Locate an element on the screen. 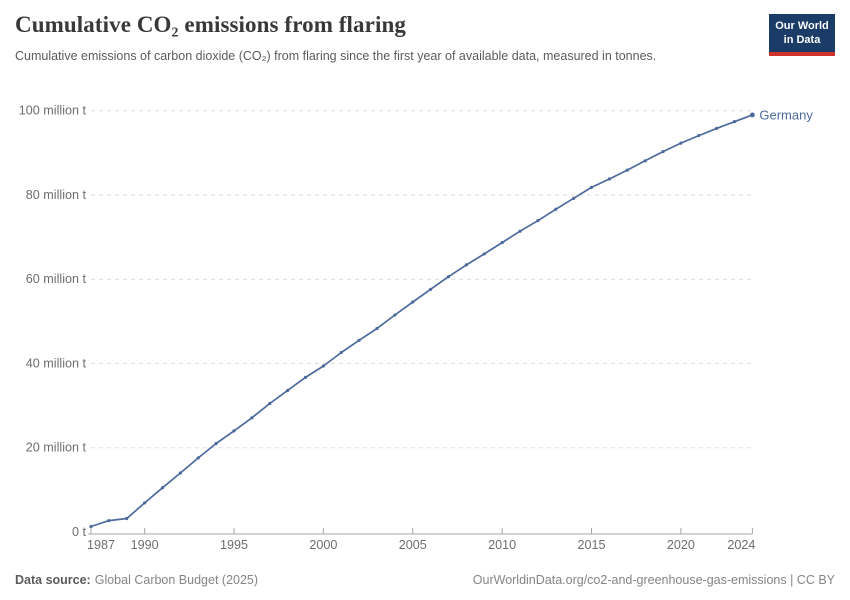 Image resolution: width=850 pixels, height=600 pixels. page-title: Cumulative CO₂ emissions from flaring is located at coordinates (210, 24).